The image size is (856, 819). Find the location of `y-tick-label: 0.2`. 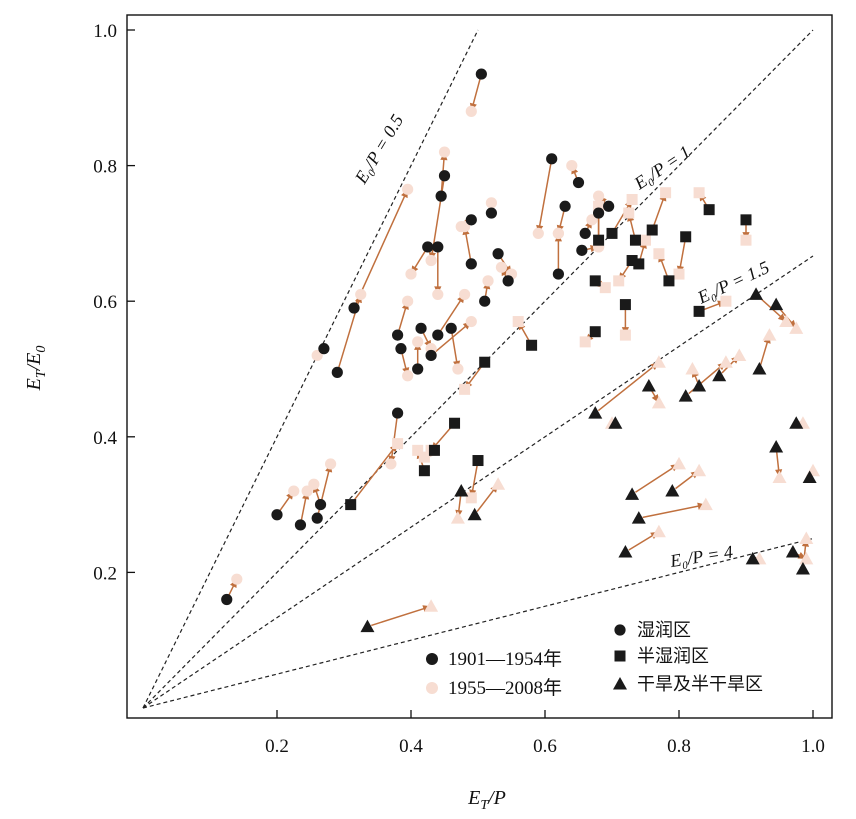

y-tick-label: 0.2 is located at coordinates (105, 573).